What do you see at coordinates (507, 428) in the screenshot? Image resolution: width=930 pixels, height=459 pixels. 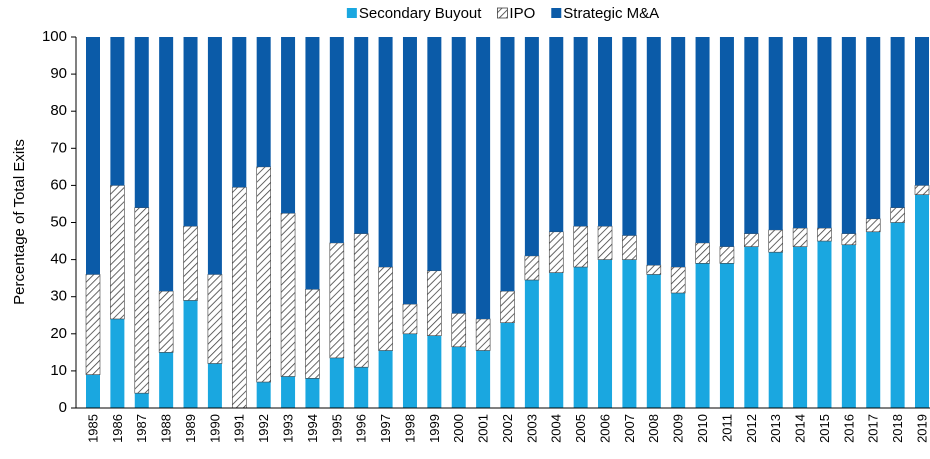 I see `x-tick-label: 2002` at bounding box center [507, 428].